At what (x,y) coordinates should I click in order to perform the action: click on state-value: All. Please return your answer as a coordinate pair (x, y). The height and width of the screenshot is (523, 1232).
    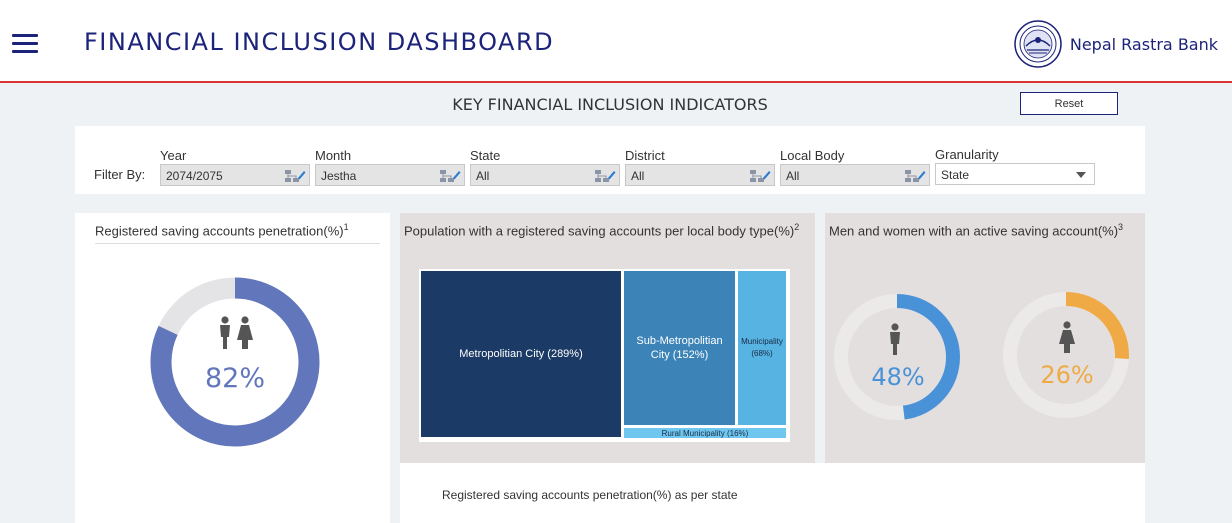
    Looking at the image, I should click on (483, 176).